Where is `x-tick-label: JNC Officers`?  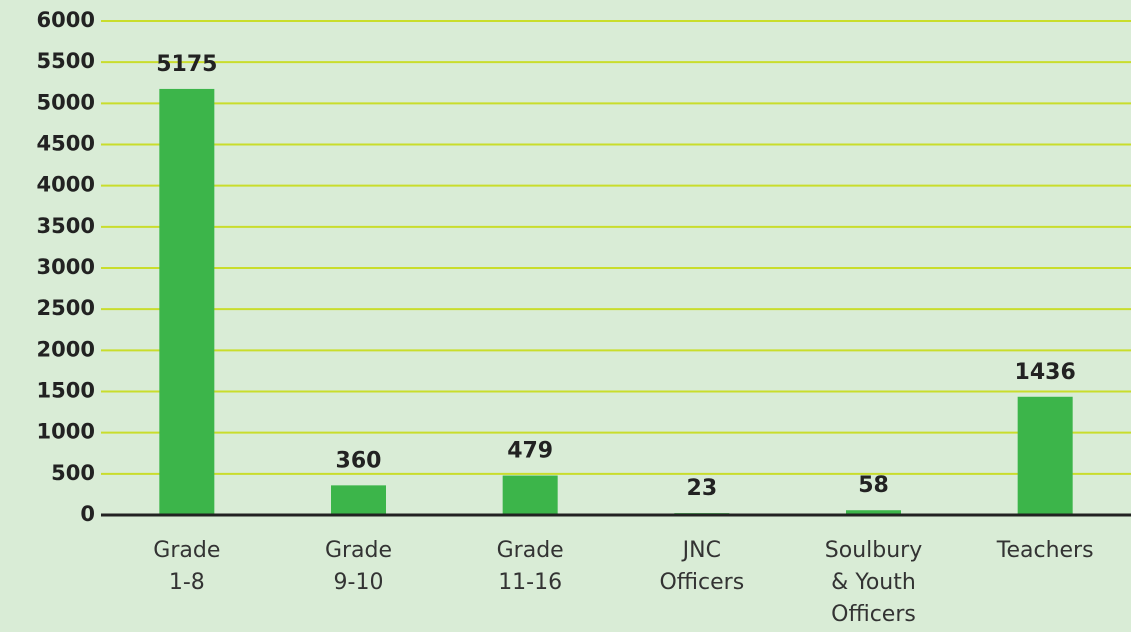
x-tick-label: JNC Officers is located at coordinates (701, 566).